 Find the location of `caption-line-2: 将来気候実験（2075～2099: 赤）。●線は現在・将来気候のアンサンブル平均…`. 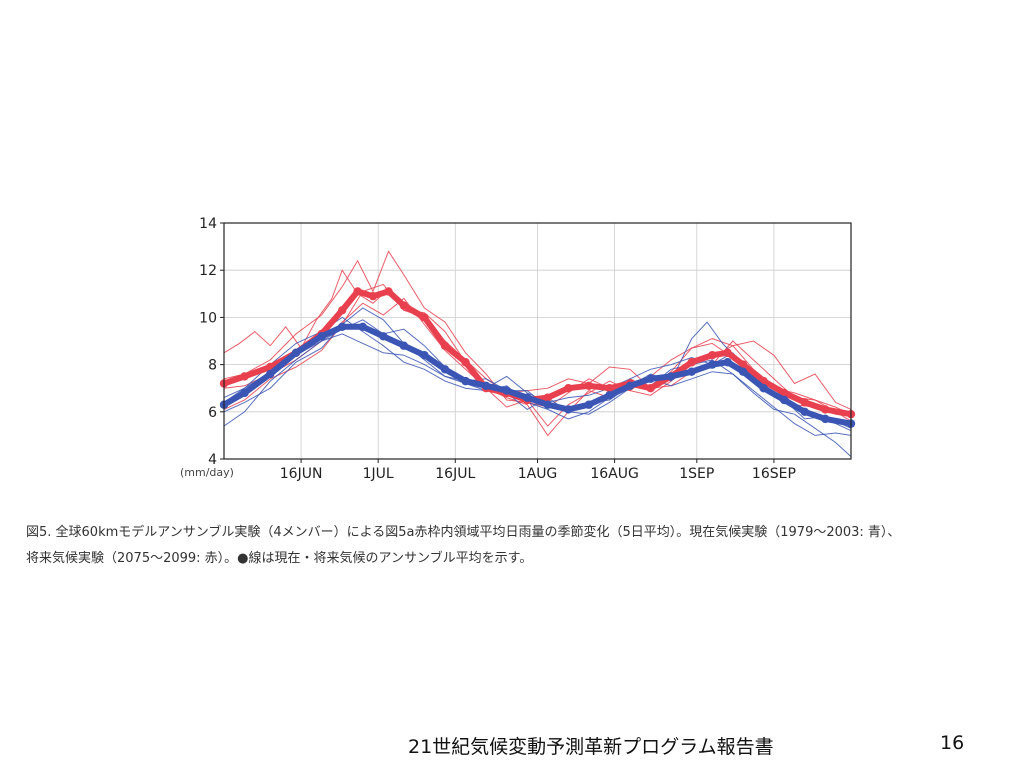

caption-line-2: 将来気候実験（2075～2099: 赤）。●線は現在・将来気候のアンサンブル平均… is located at coordinates (279, 558).